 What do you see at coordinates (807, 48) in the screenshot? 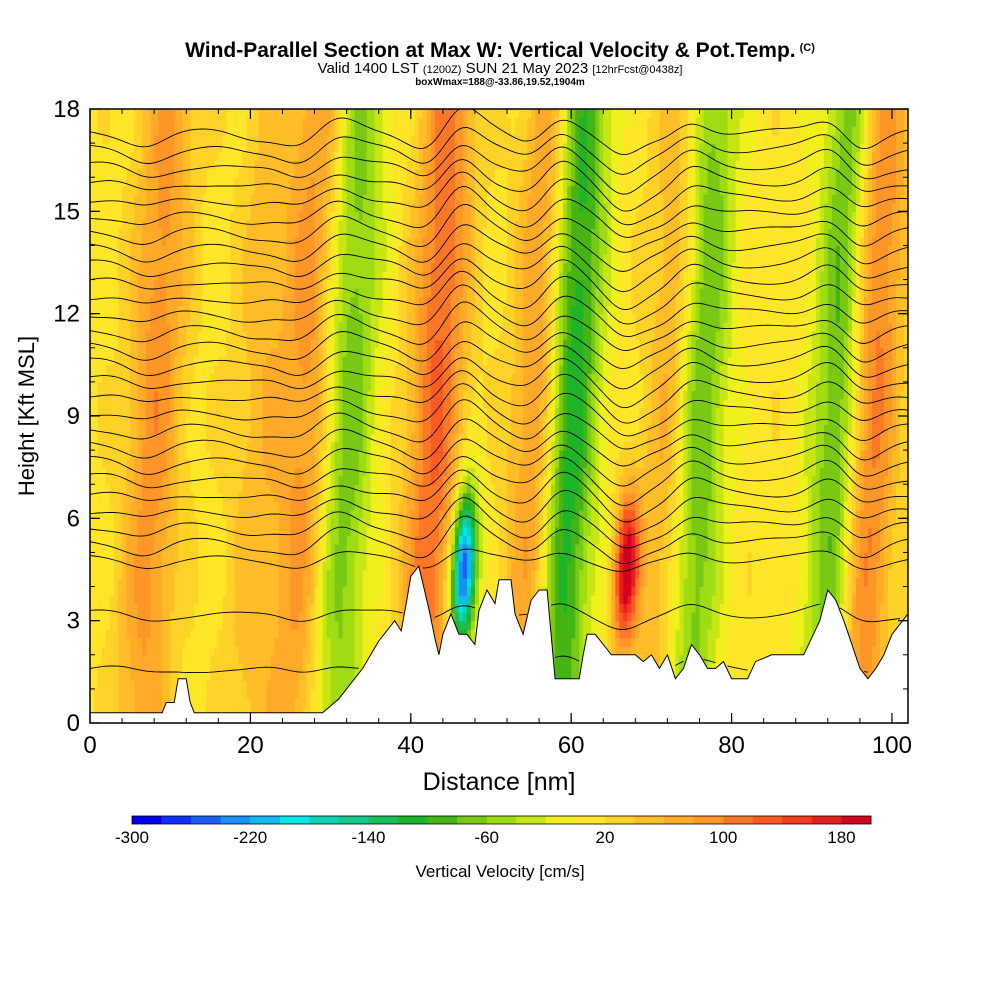
I see `copyright-mark: (C)` at bounding box center [807, 48].